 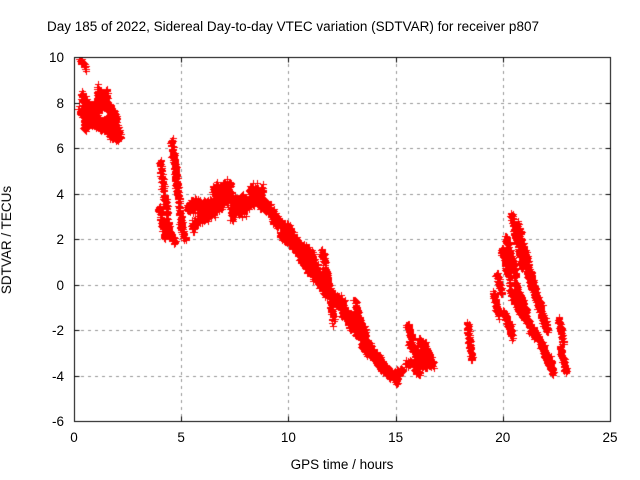 I want to click on y-tick-label: 6, so click(x=60, y=148).